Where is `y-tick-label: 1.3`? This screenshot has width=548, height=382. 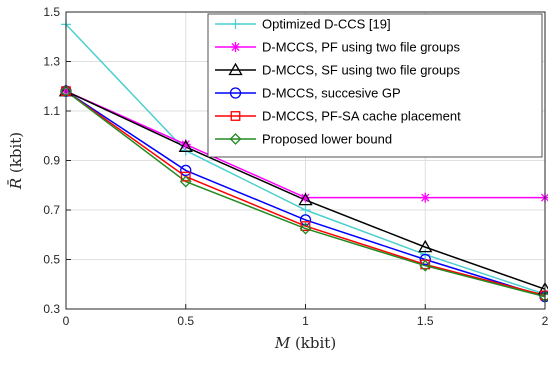
y-tick-label: 1.3 is located at coordinates (51, 62).